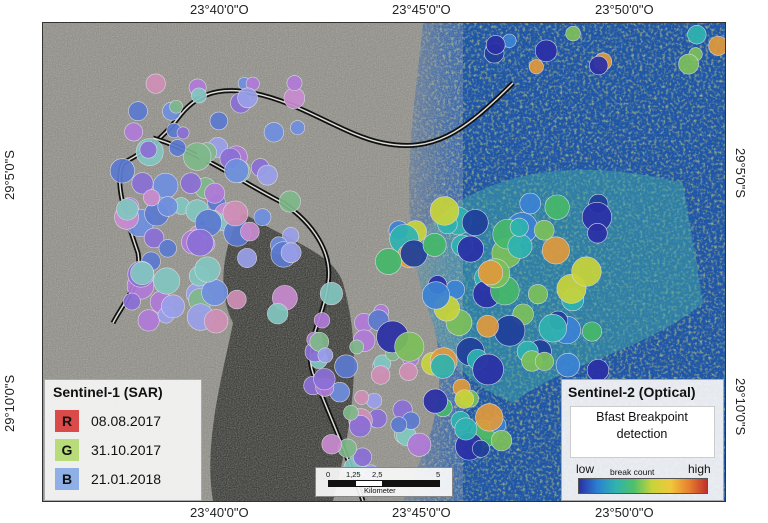 Image resolution: width=768 pixels, height=523 pixels. Describe the element at coordinates (632, 392) in the screenshot. I see `optical-legend-title: Sentinel-2 (Optical)` at that location.